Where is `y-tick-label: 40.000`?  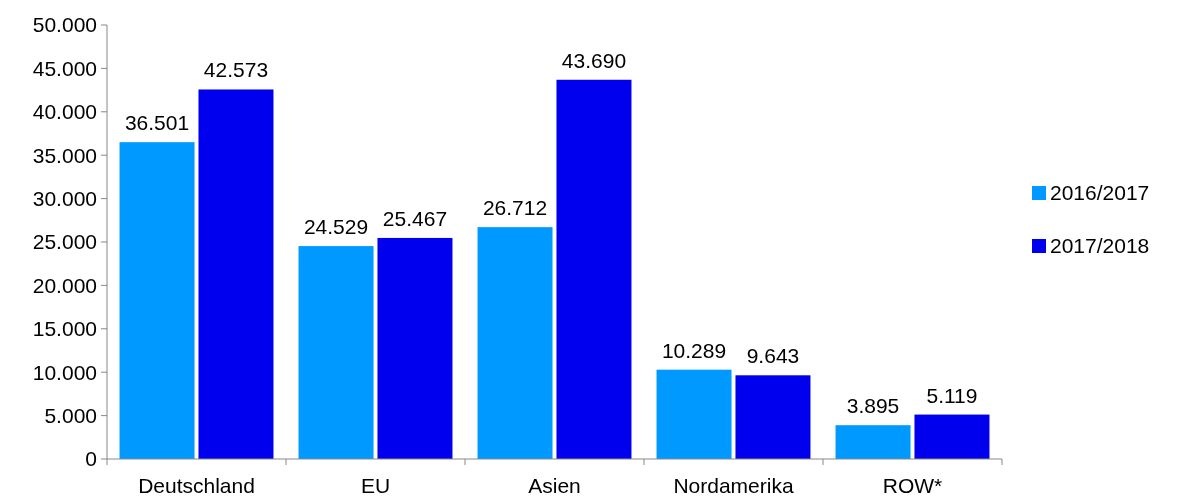
y-tick-label: 40.000 is located at coordinates (64, 112).